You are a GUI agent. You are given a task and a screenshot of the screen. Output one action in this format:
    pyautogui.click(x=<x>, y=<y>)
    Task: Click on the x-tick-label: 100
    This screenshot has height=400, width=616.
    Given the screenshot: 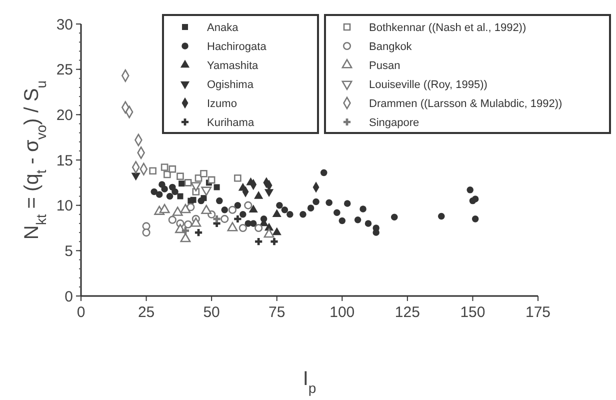 What is the action you would take?
    pyautogui.click(x=342, y=312)
    